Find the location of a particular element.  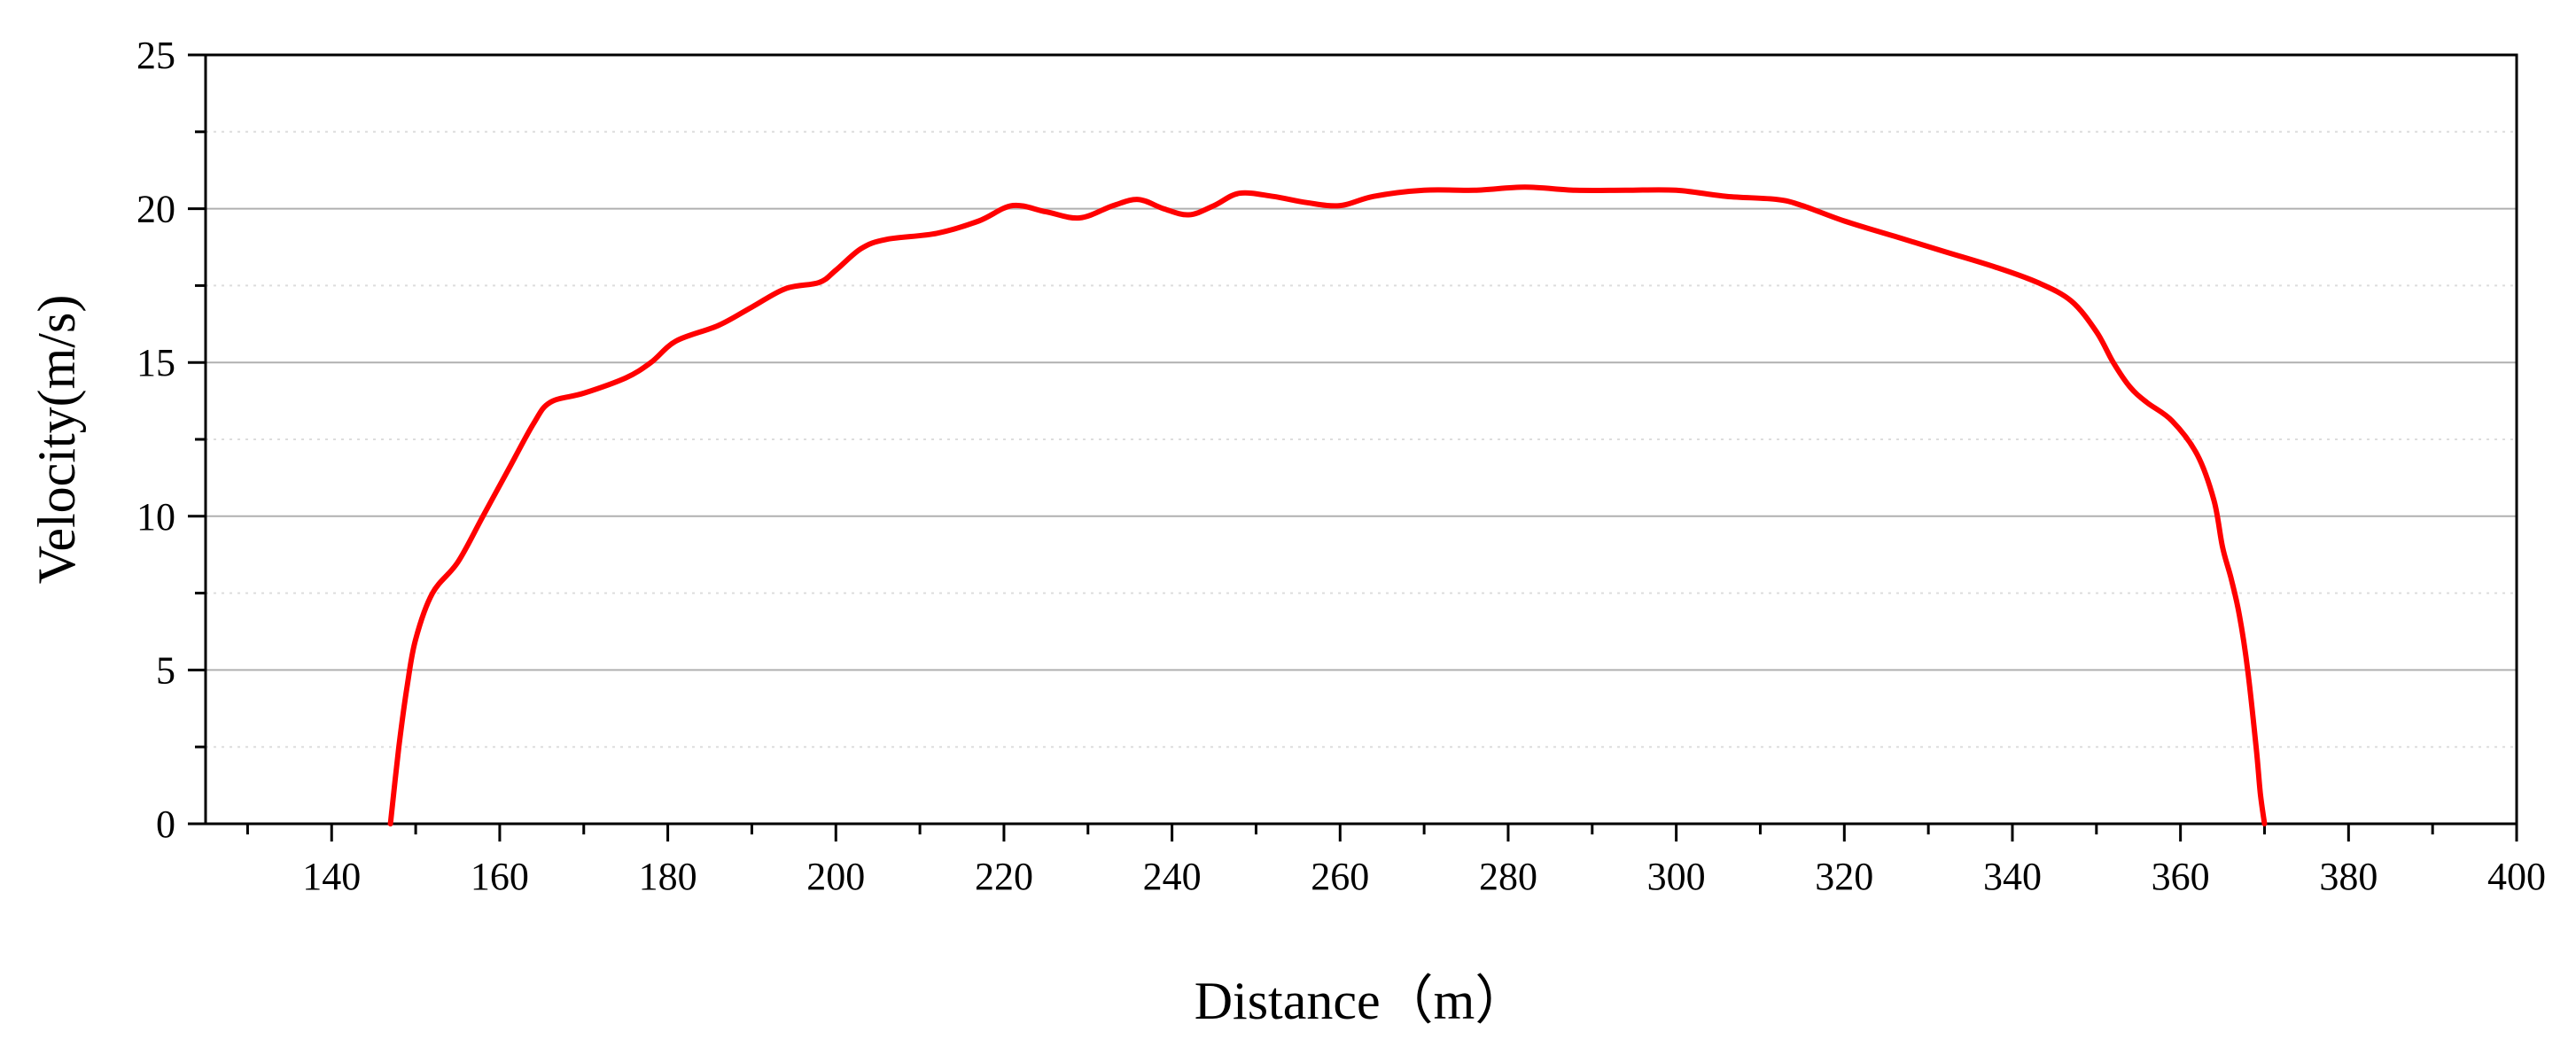

y-tick-label: 15 is located at coordinates (156, 362).